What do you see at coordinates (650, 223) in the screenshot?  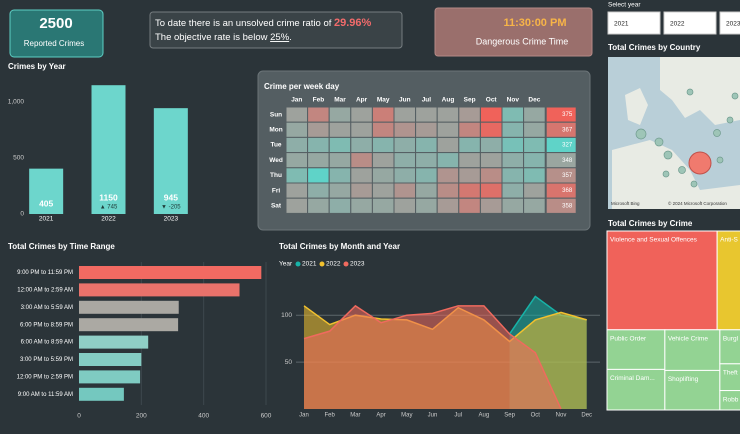 I see `chart-title: Total Crimes by Crime` at bounding box center [650, 223].